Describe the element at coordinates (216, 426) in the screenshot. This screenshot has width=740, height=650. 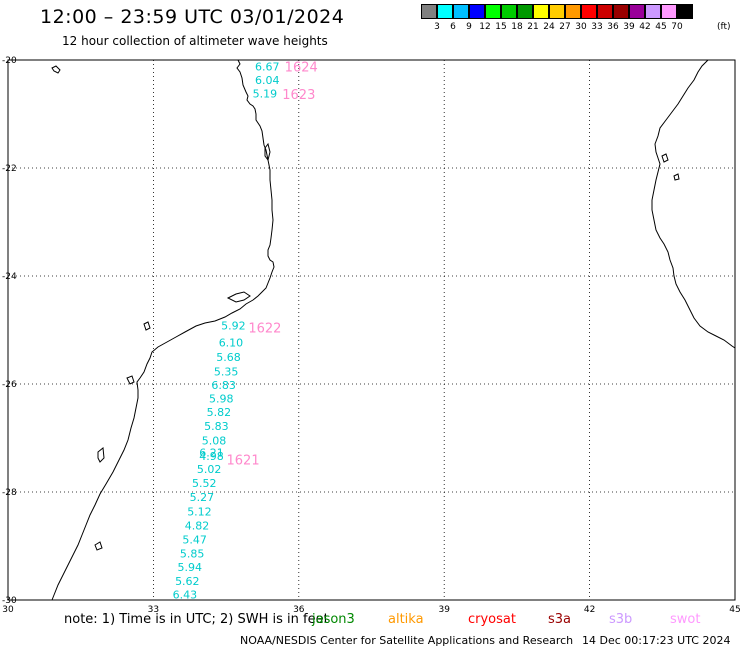
I see `wave-height-label: 5.83` at that location.